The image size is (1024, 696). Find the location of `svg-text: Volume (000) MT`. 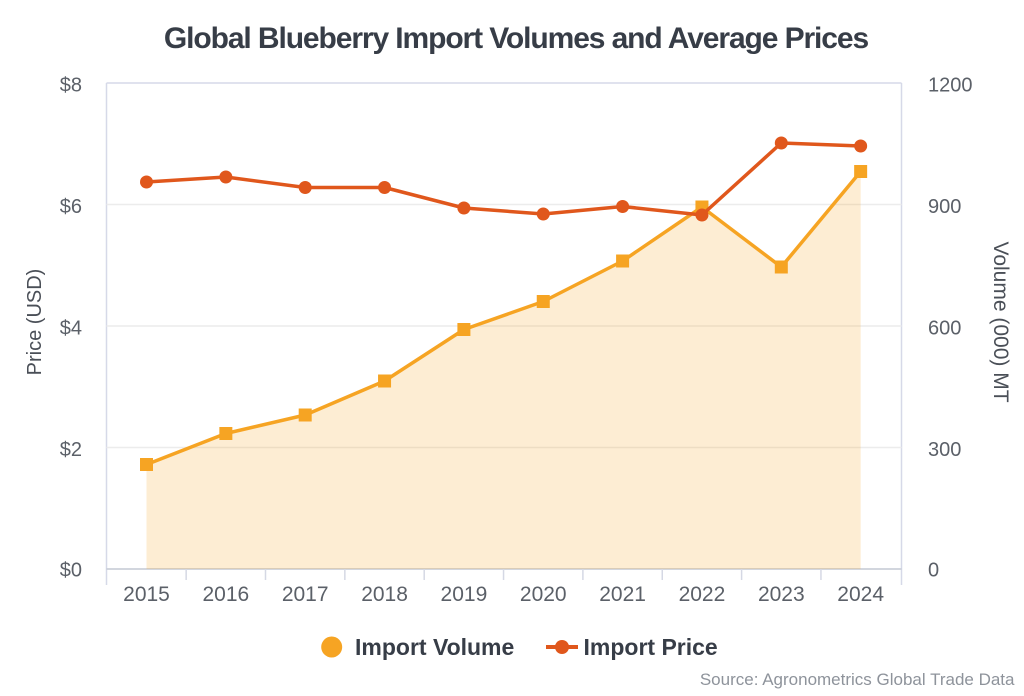

svg-text: Volume (000) MT is located at coordinates (1000, 321).